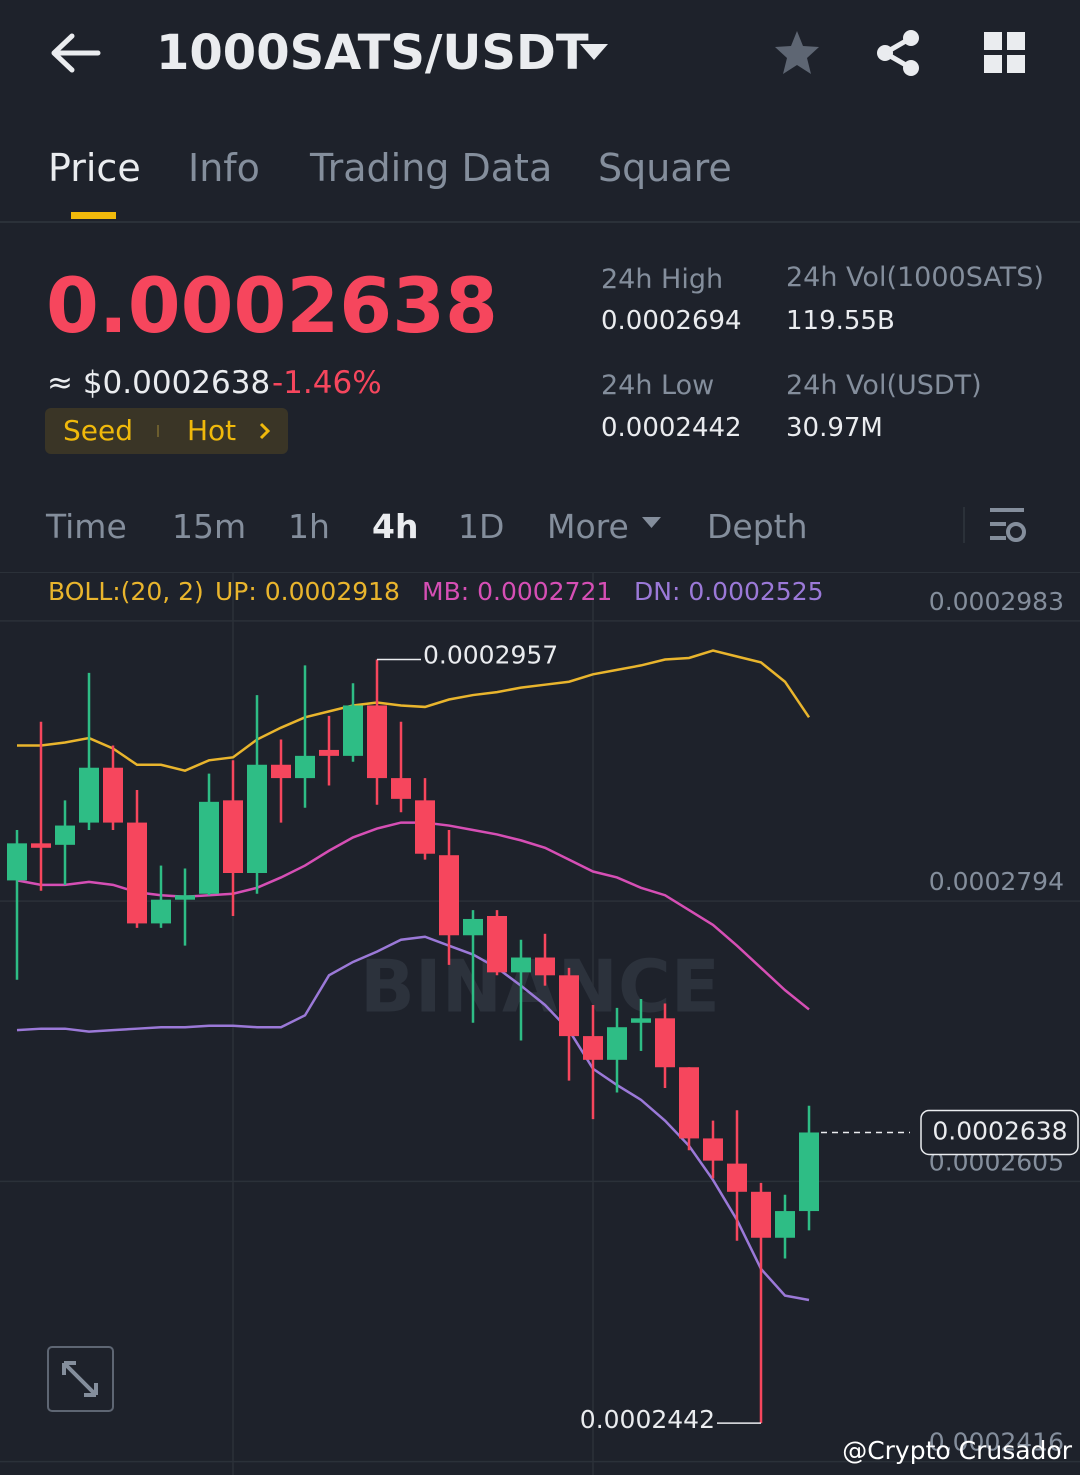  What do you see at coordinates (665, 168) in the screenshot?
I see `tab: Square` at bounding box center [665, 168].